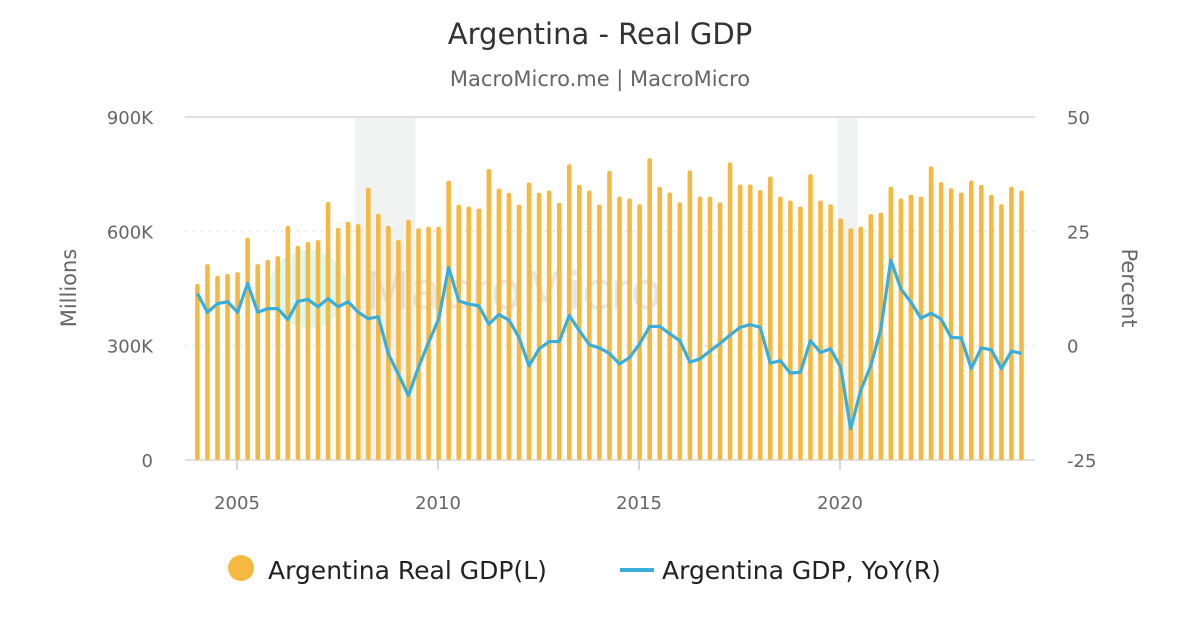  I want to click on chart-title: Argentina - Real GDP, so click(600, 34).